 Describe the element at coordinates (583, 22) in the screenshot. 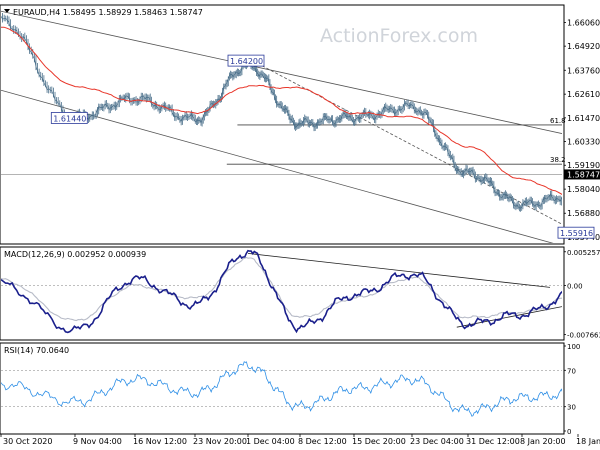

I see `price-axis-label: 1.66060` at that location.